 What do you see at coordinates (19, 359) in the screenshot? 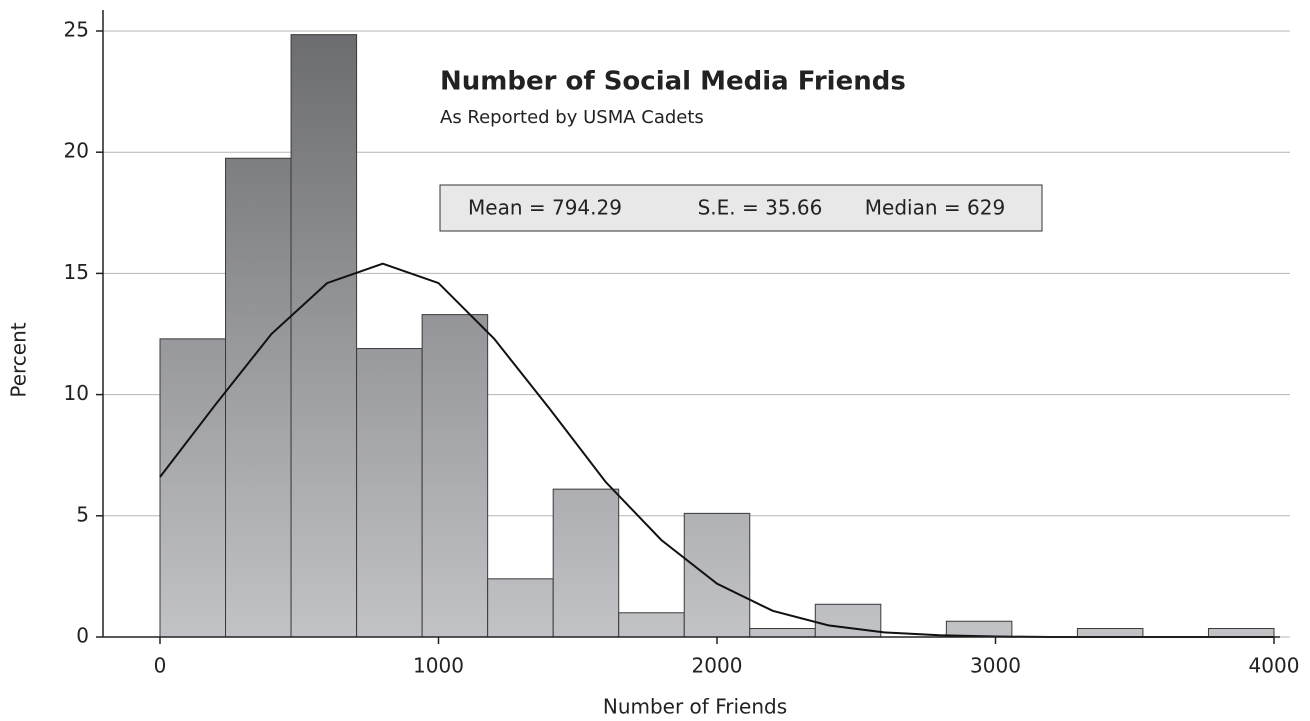
I see `y-axis-label: Percent` at bounding box center [19, 359].